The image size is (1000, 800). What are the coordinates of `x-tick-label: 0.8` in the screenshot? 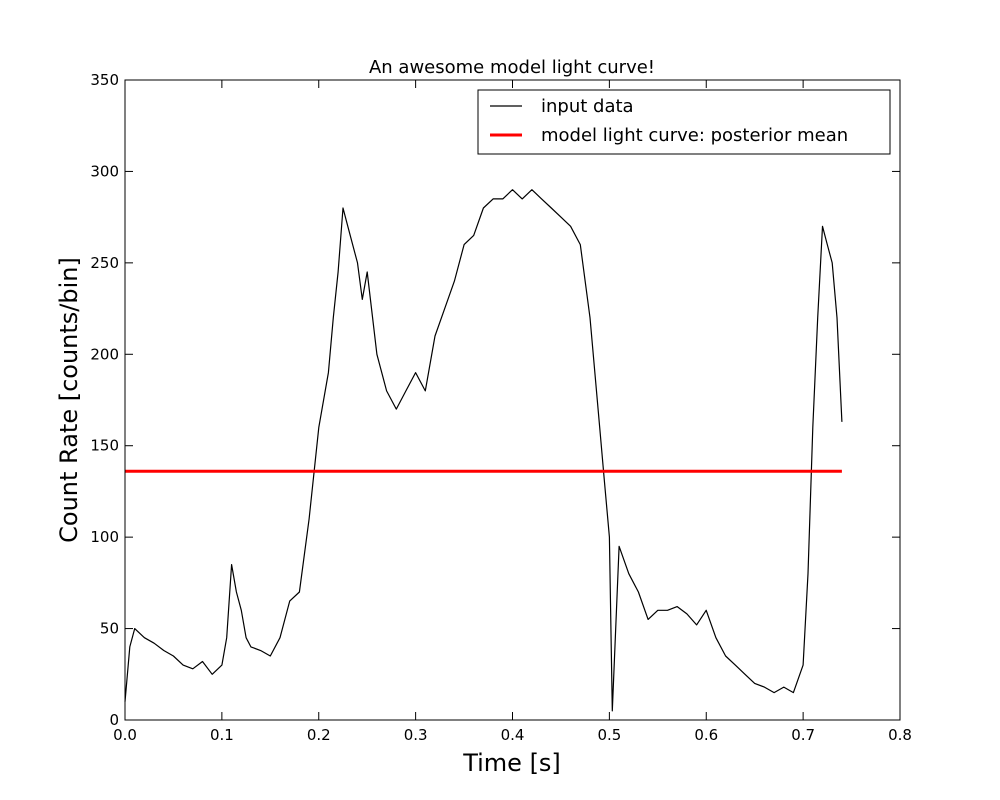 It's located at (900, 735).